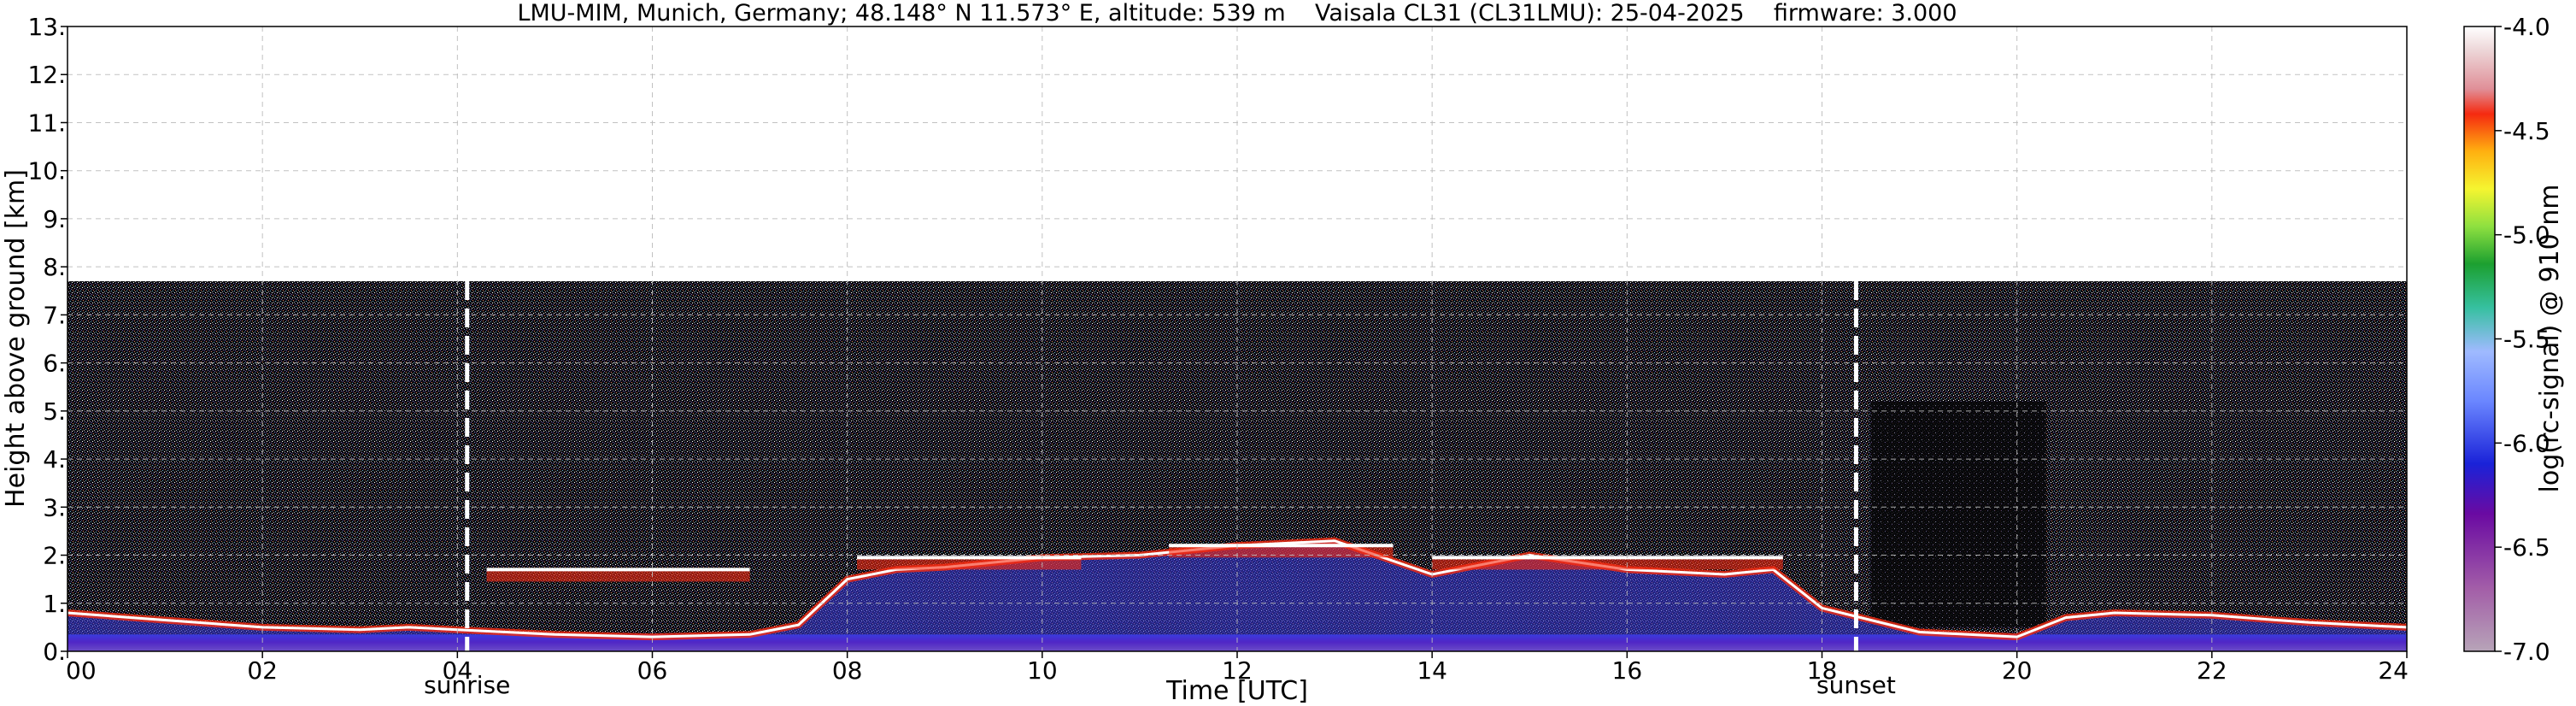 The image size is (2576, 706). What do you see at coordinates (2212, 670) in the screenshot?
I see `x-tick-label: 22` at bounding box center [2212, 670].